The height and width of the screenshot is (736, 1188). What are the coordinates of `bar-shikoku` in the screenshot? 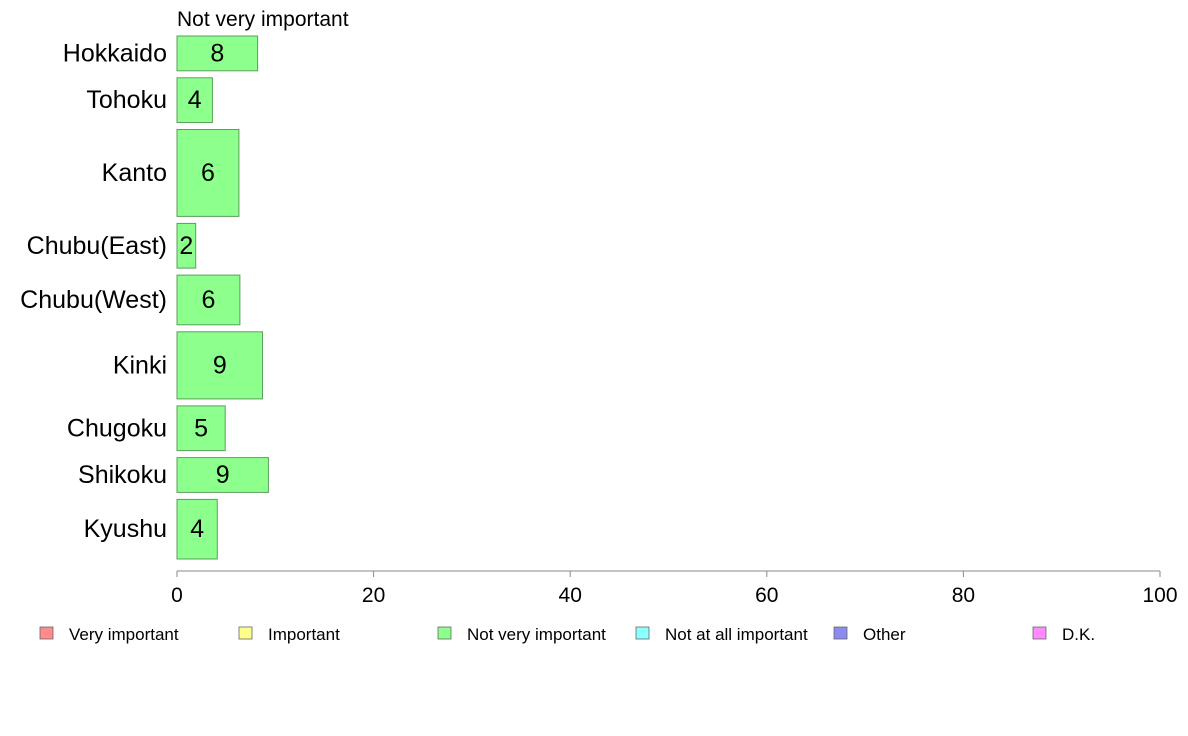 It's located at (222, 475).